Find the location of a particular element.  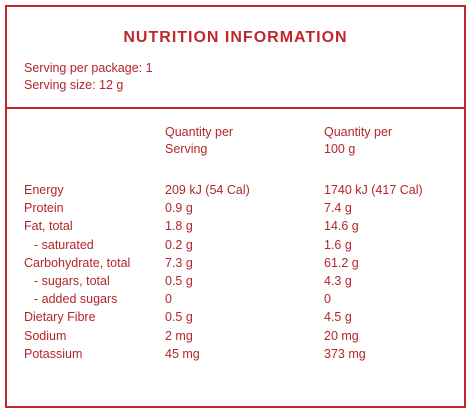

column-header-line: Serving is located at coordinates (186, 149).